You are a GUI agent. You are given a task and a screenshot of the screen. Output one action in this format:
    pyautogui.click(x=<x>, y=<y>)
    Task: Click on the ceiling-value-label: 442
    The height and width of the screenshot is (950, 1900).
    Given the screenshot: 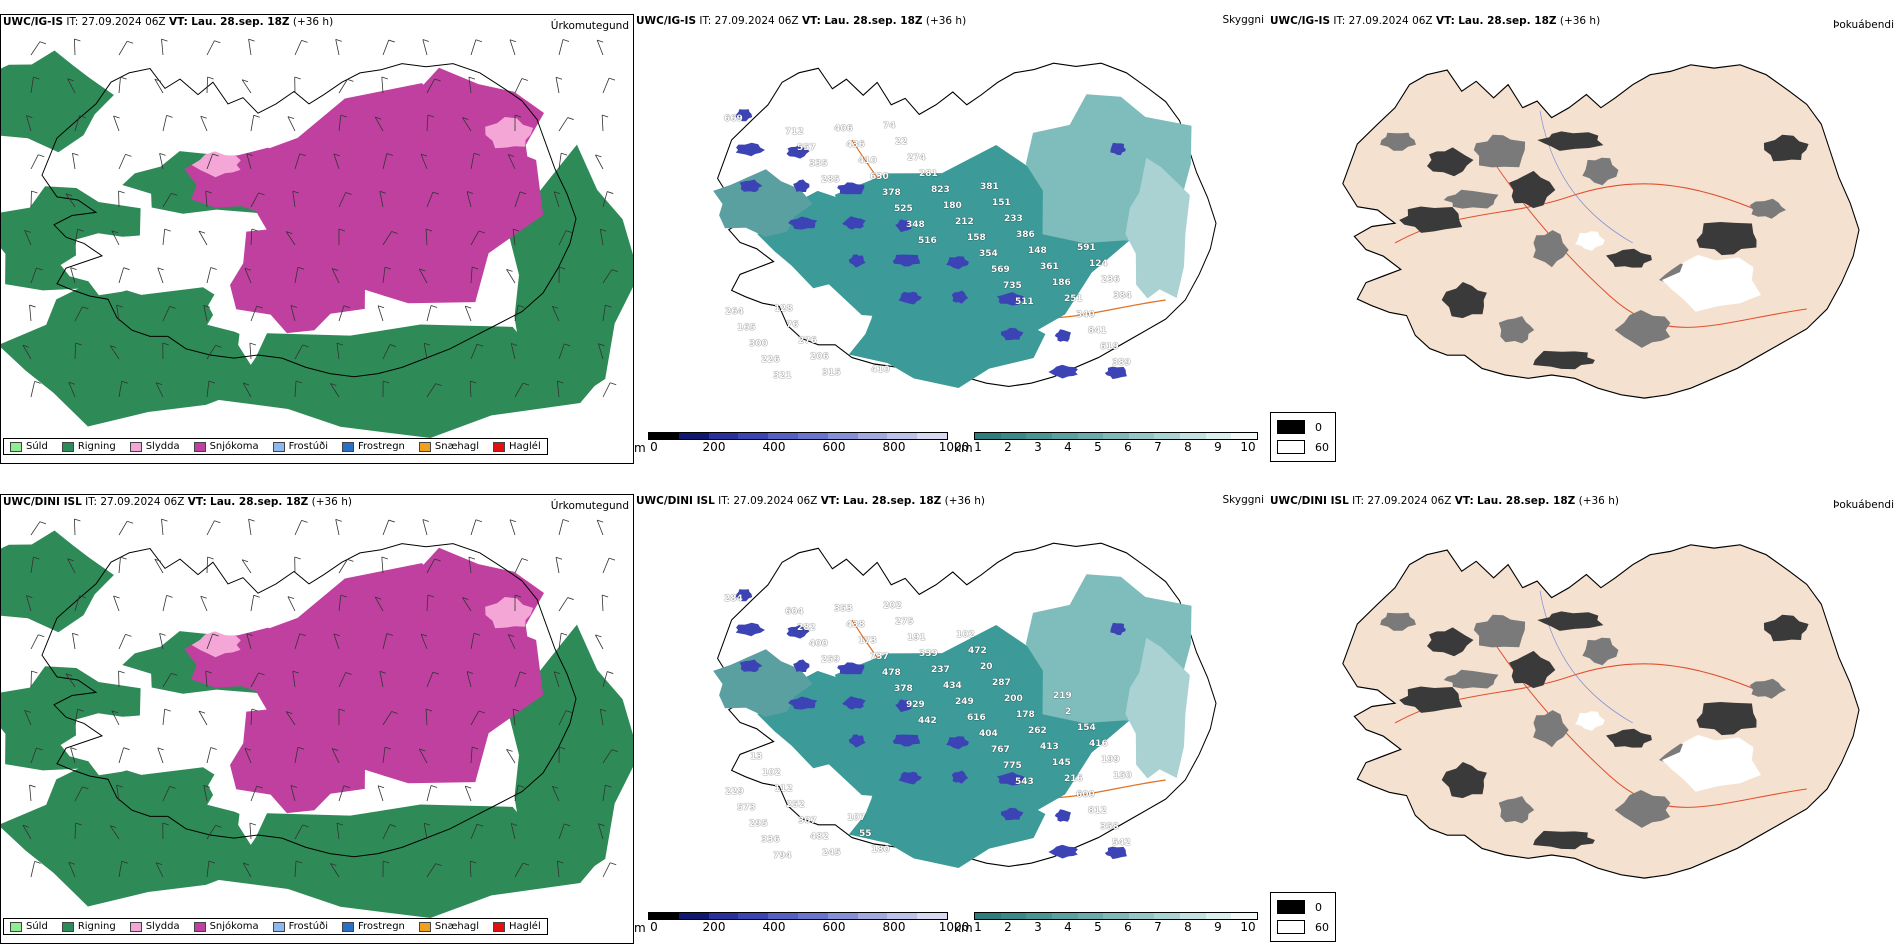 What is the action you would take?
    pyautogui.click(x=927, y=721)
    